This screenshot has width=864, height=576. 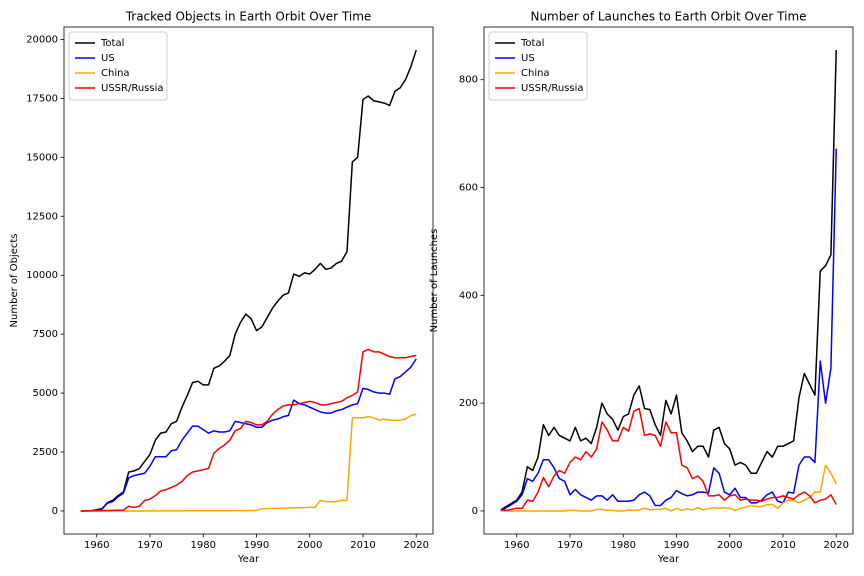 What do you see at coordinates (468, 295) in the screenshot?
I see `y-tick-label: 400` at bounding box center [468, 295].